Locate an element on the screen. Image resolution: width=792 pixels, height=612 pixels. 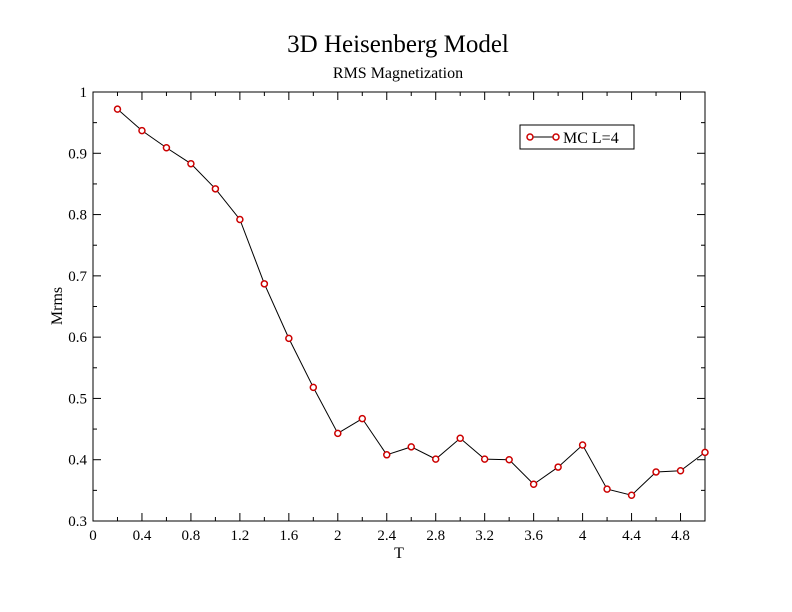
legend-label: MC L=4 is located at coordinates (591, 138).